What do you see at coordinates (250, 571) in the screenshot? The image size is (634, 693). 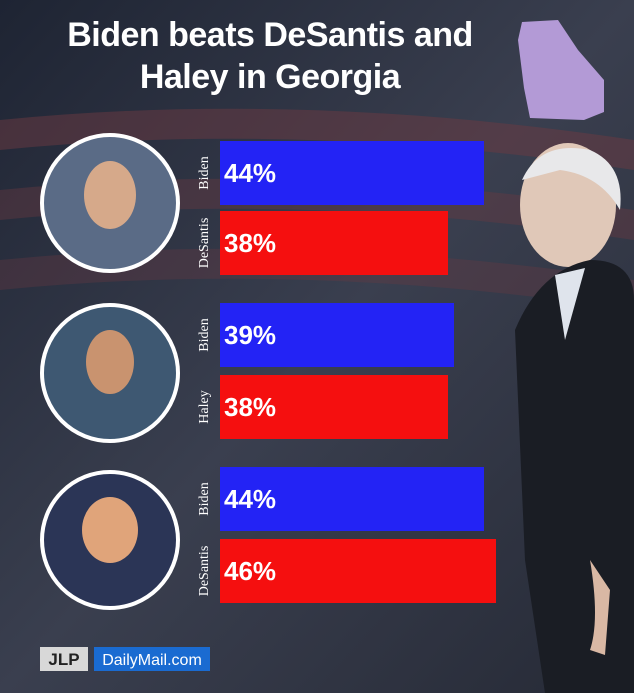 I see `value-label: 46%` at bounding box center [250, 571].